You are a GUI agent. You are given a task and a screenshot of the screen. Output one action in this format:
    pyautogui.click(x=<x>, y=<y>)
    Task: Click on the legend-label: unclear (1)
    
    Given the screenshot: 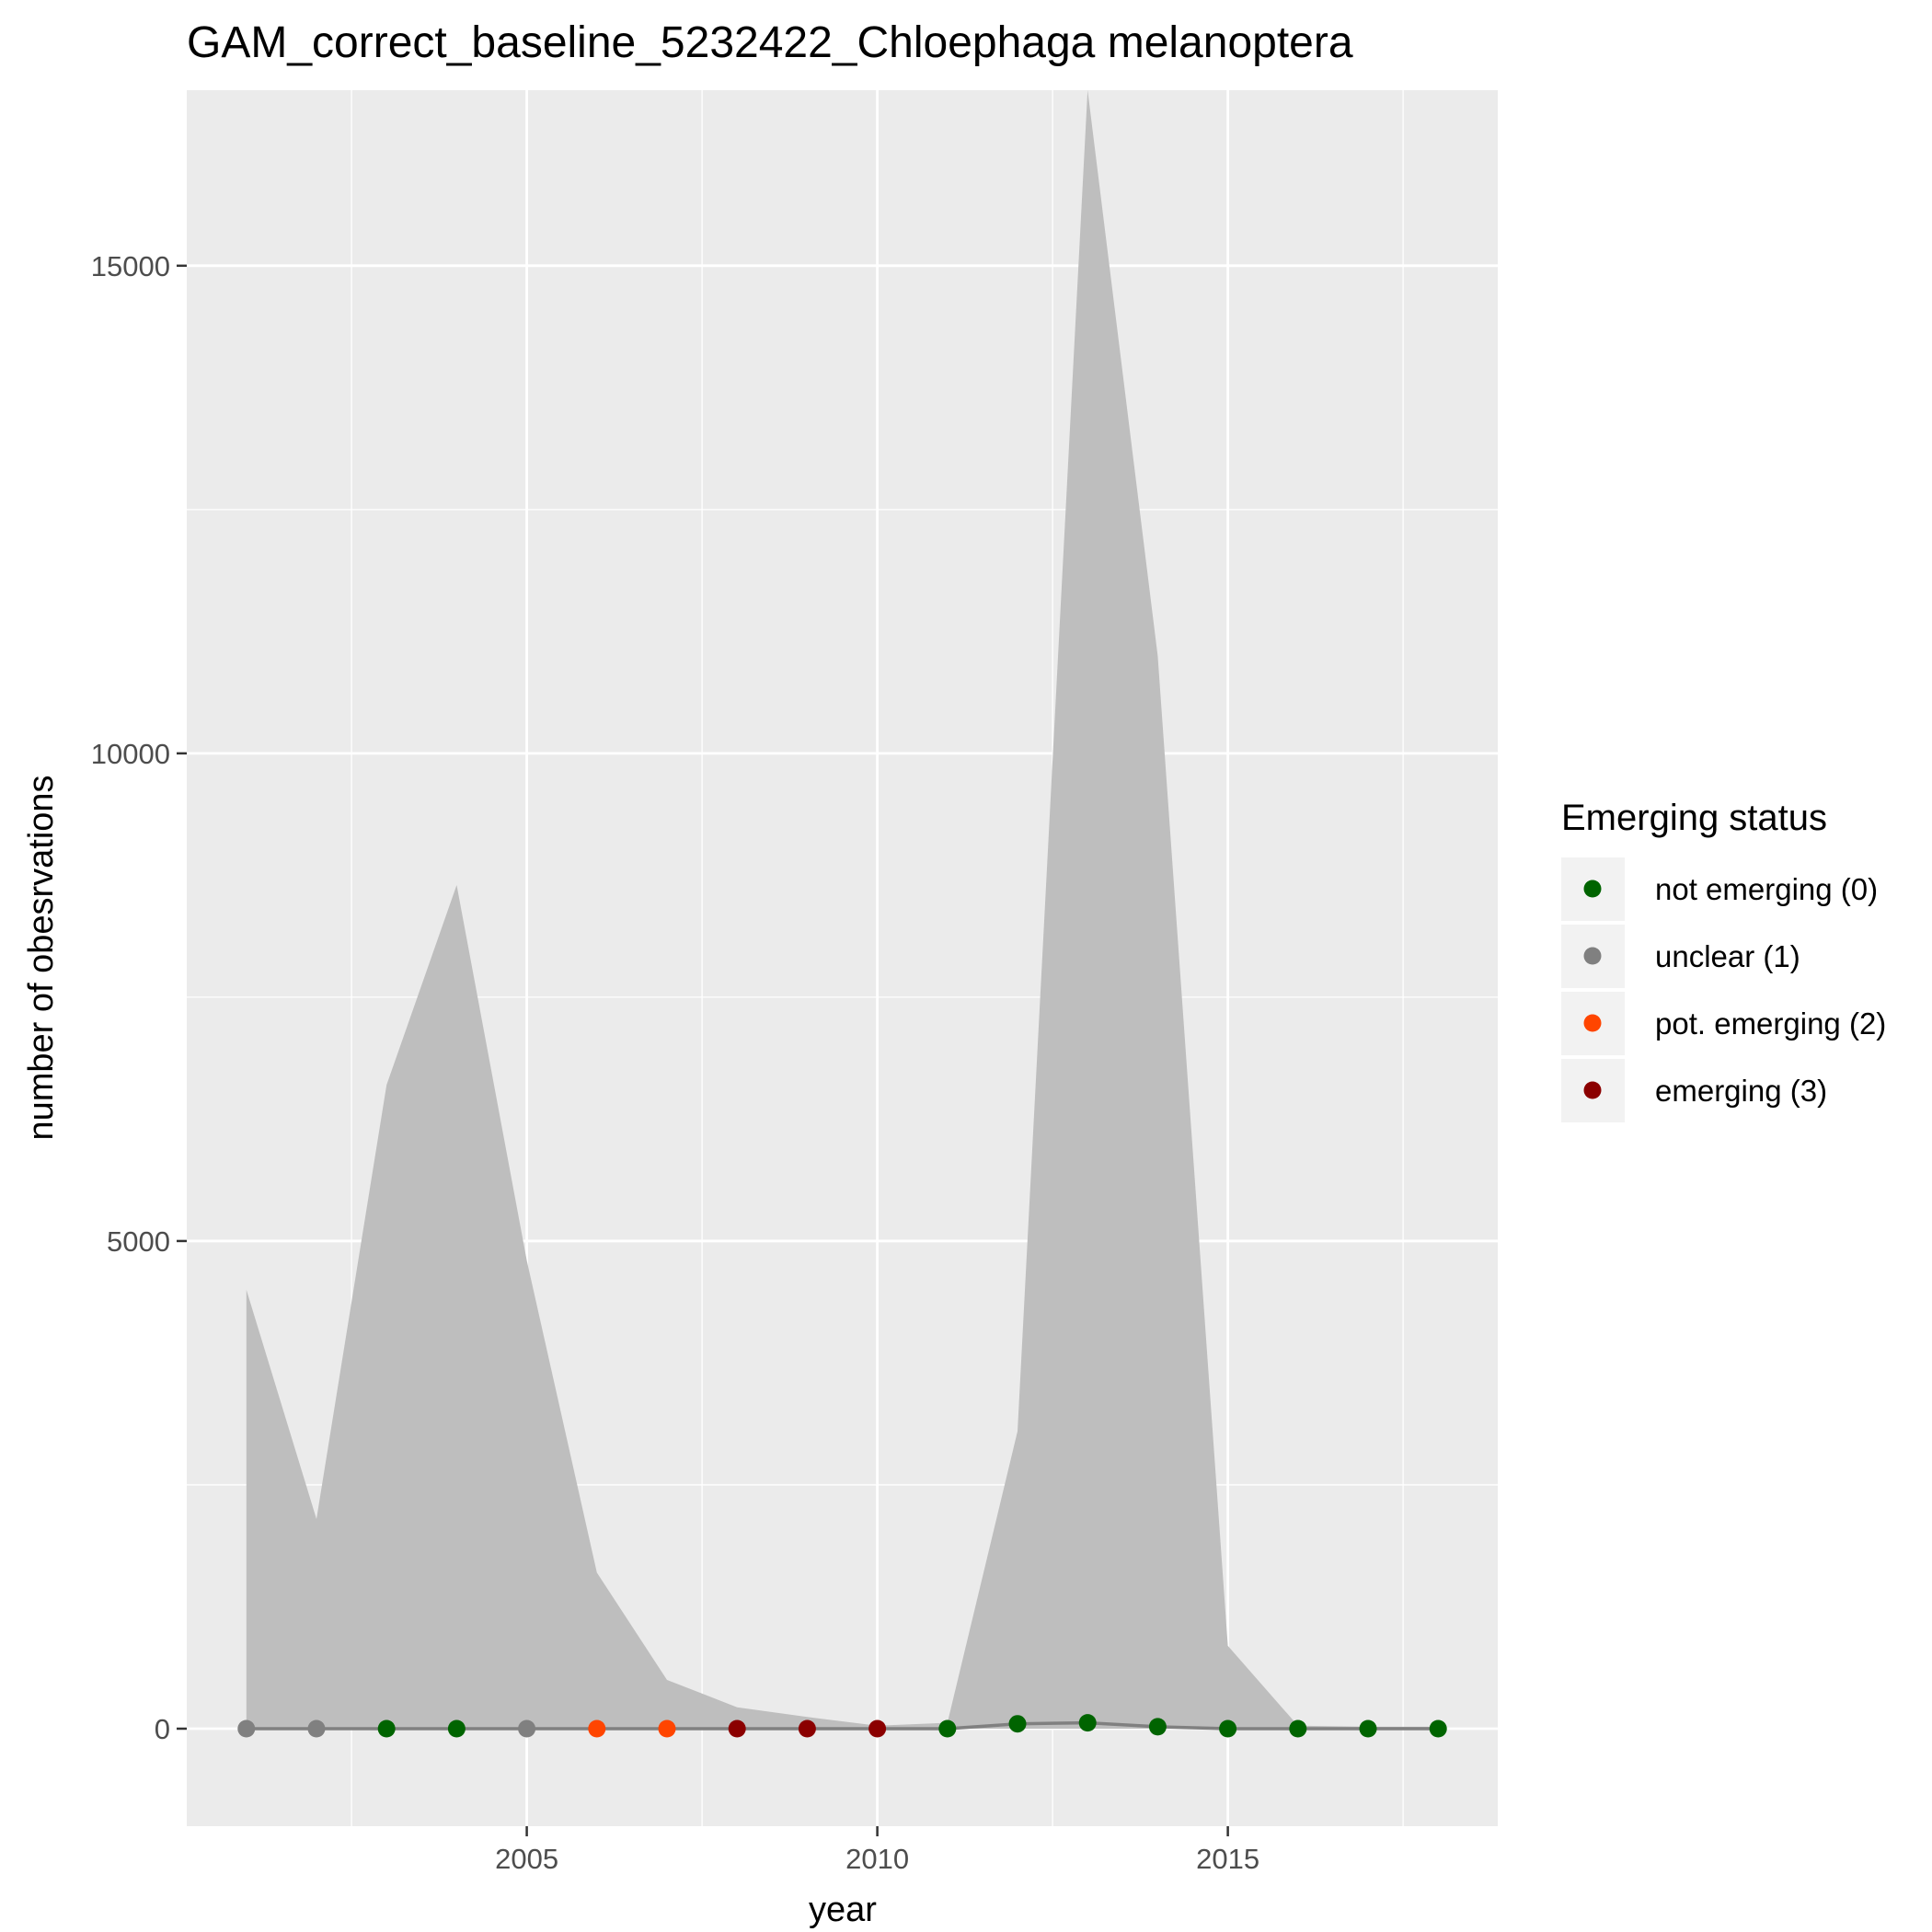 What is the action you would take?
    pyautogui.click(x=1727, y=956)
    